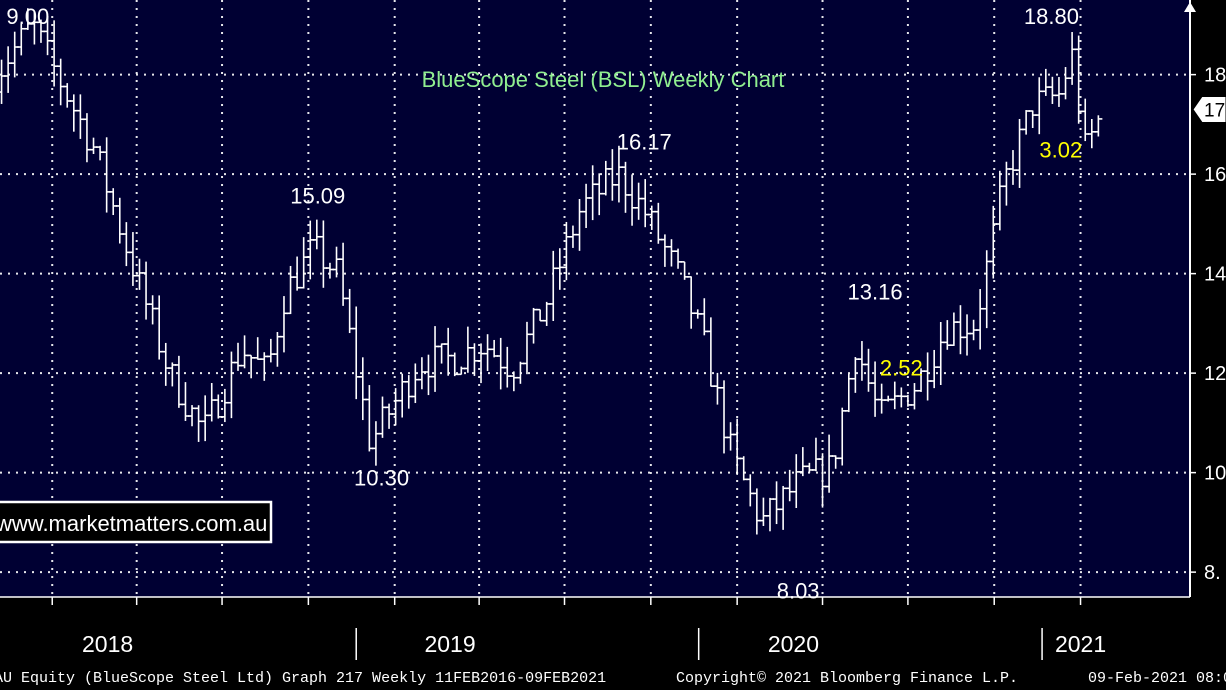 This screenshot has height=690, width=1226. Describe the element at coordinates (1098, 126) in the screenshot. I see `ohlc-bar` at that location.